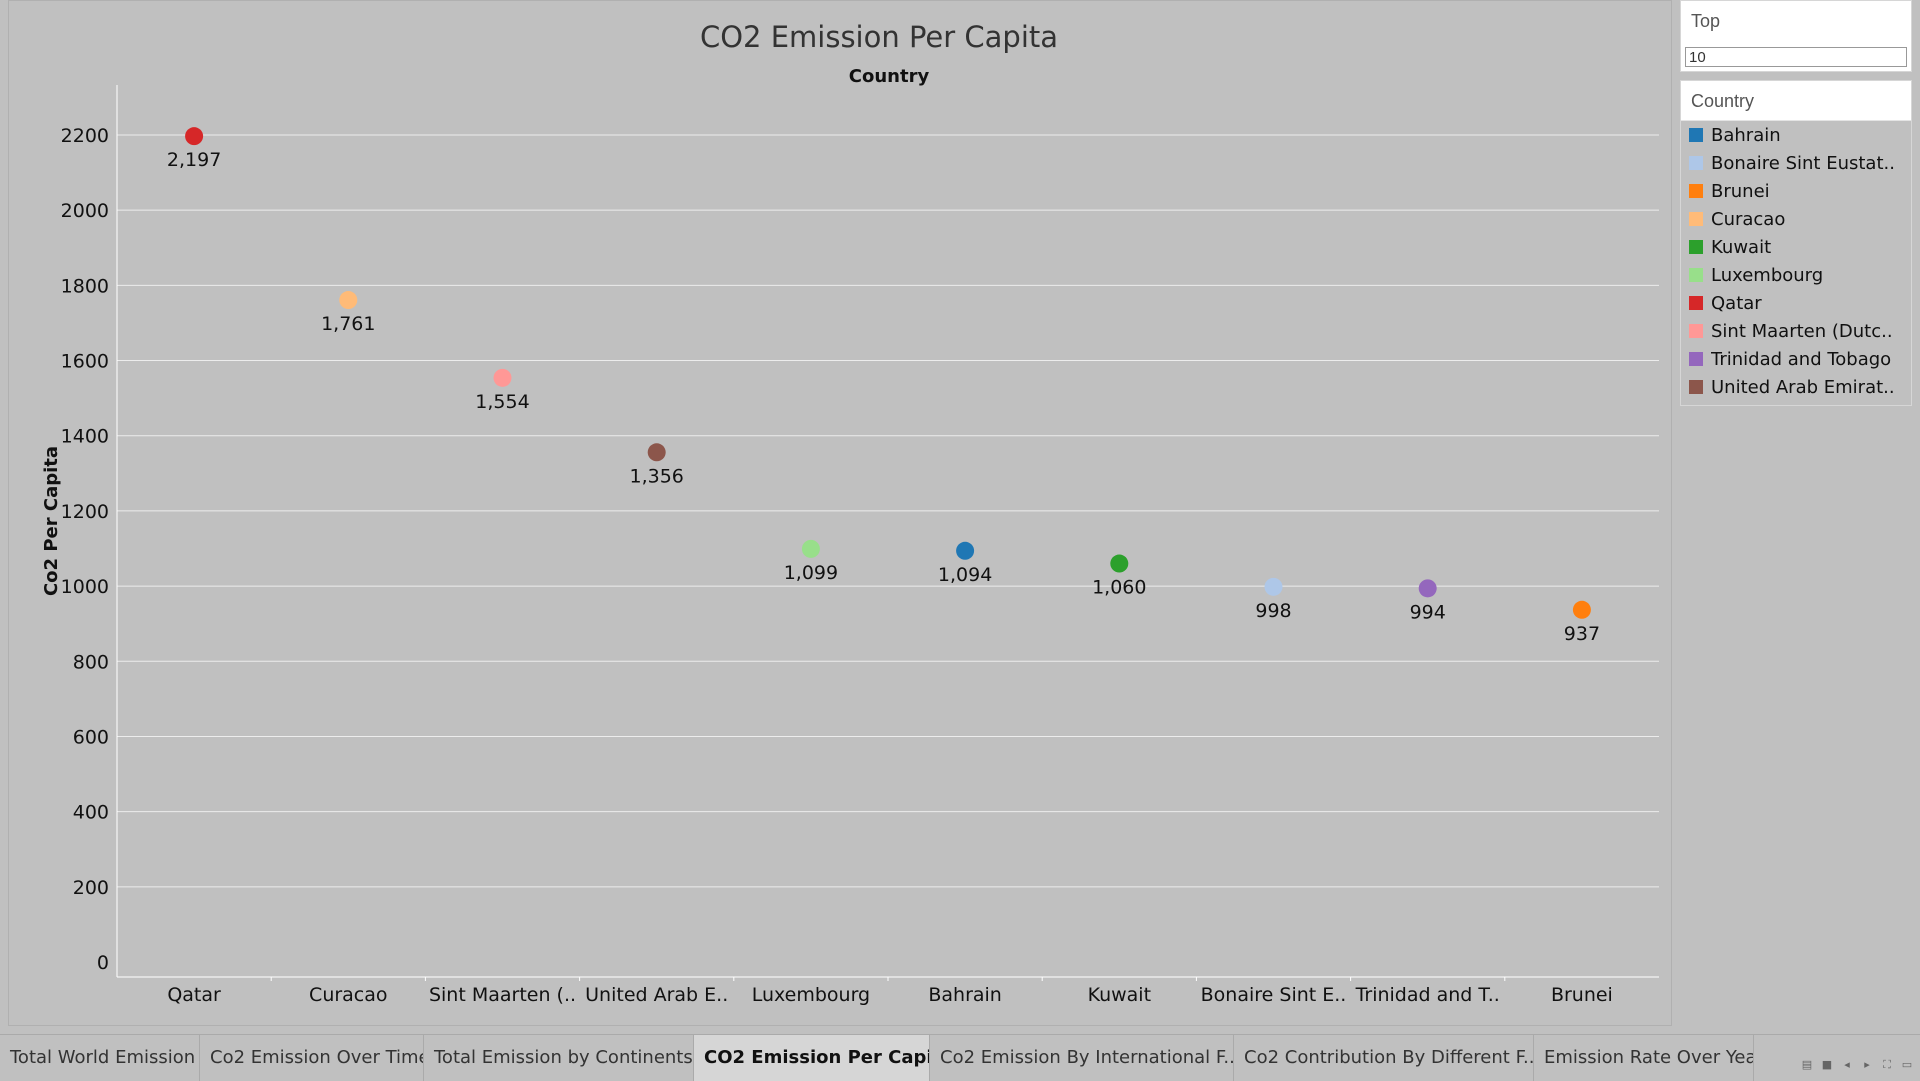 The image size is (1920, 1081). What do you see at coordinates (100, 1058) in the screenshot?
I see `tab-total-world-emission: Total World Emission` at bounding box center [100, 1058].